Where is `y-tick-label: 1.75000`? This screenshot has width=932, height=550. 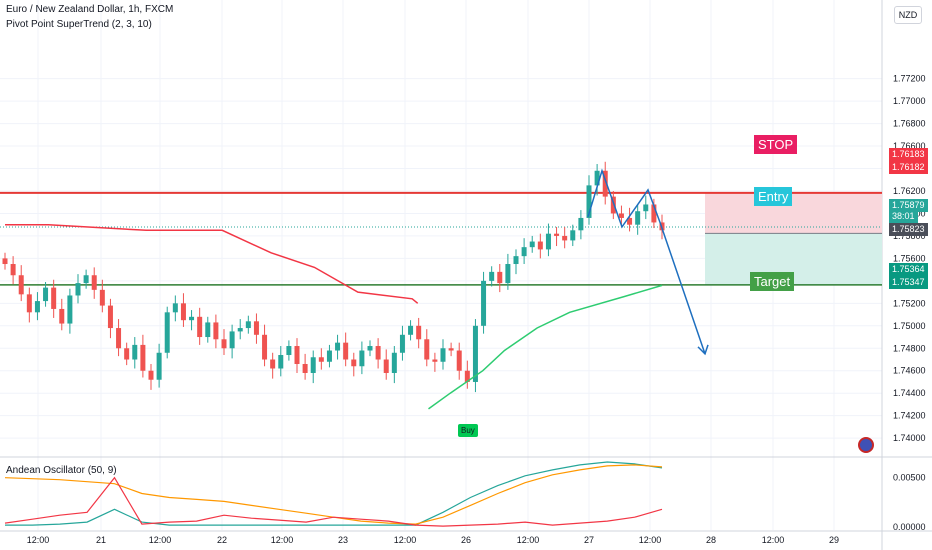
y-tick-label: 1.75000 is located at coordinates (909, 326).